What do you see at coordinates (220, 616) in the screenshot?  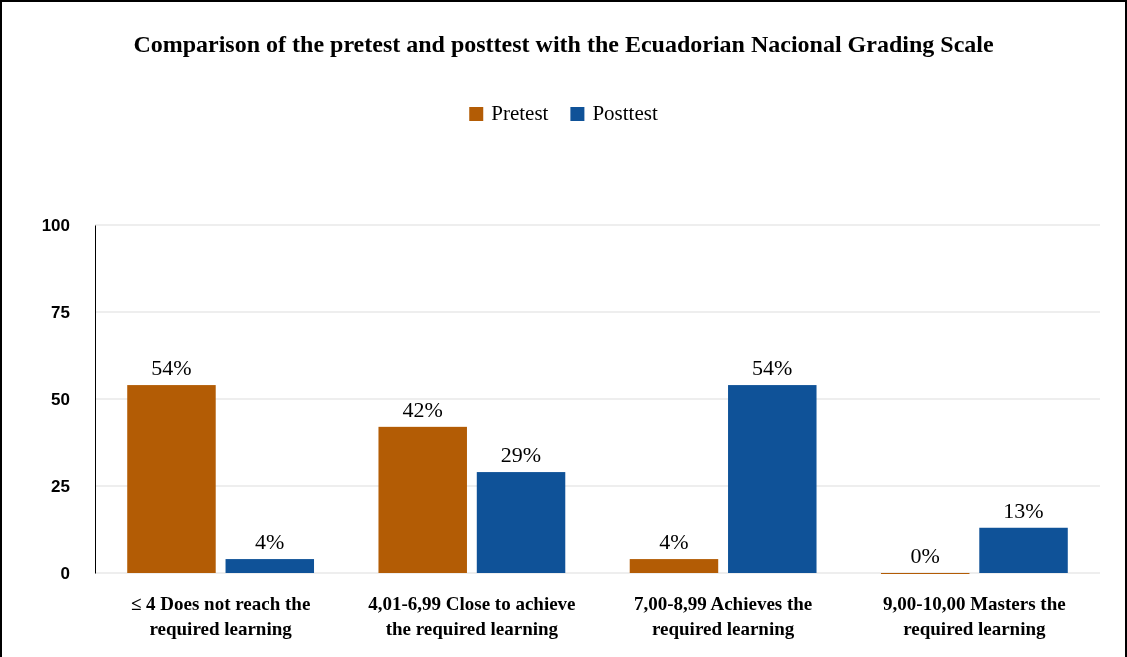 I see `x-tick-label: ≤ 4 Does not reach the required learning` at bounding box center [220, 616].